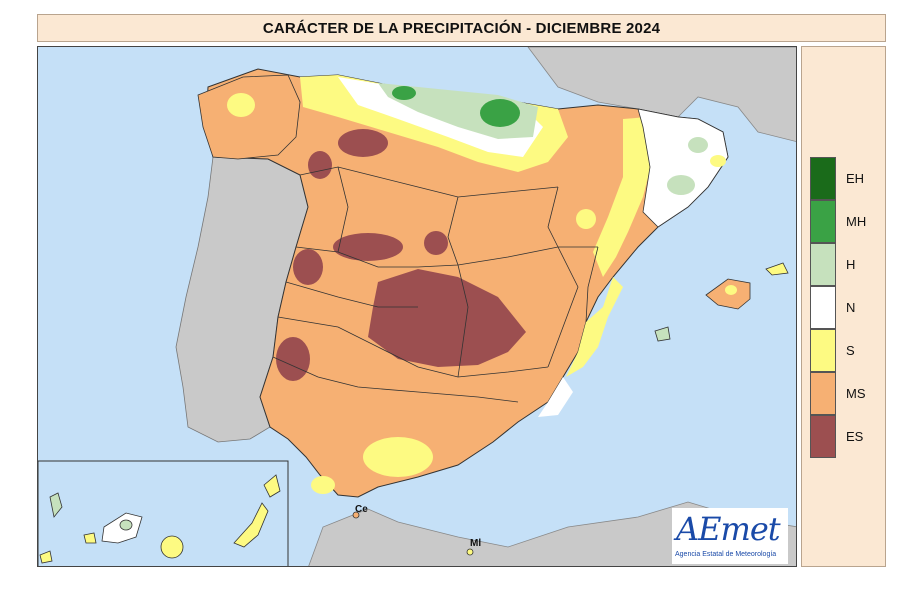 The width and height of the screenshot is (924, 590). What do you see at coordinates (404, 93) in the screenshot?
I see `cantabria-mh` at bounding box center [404, 93].